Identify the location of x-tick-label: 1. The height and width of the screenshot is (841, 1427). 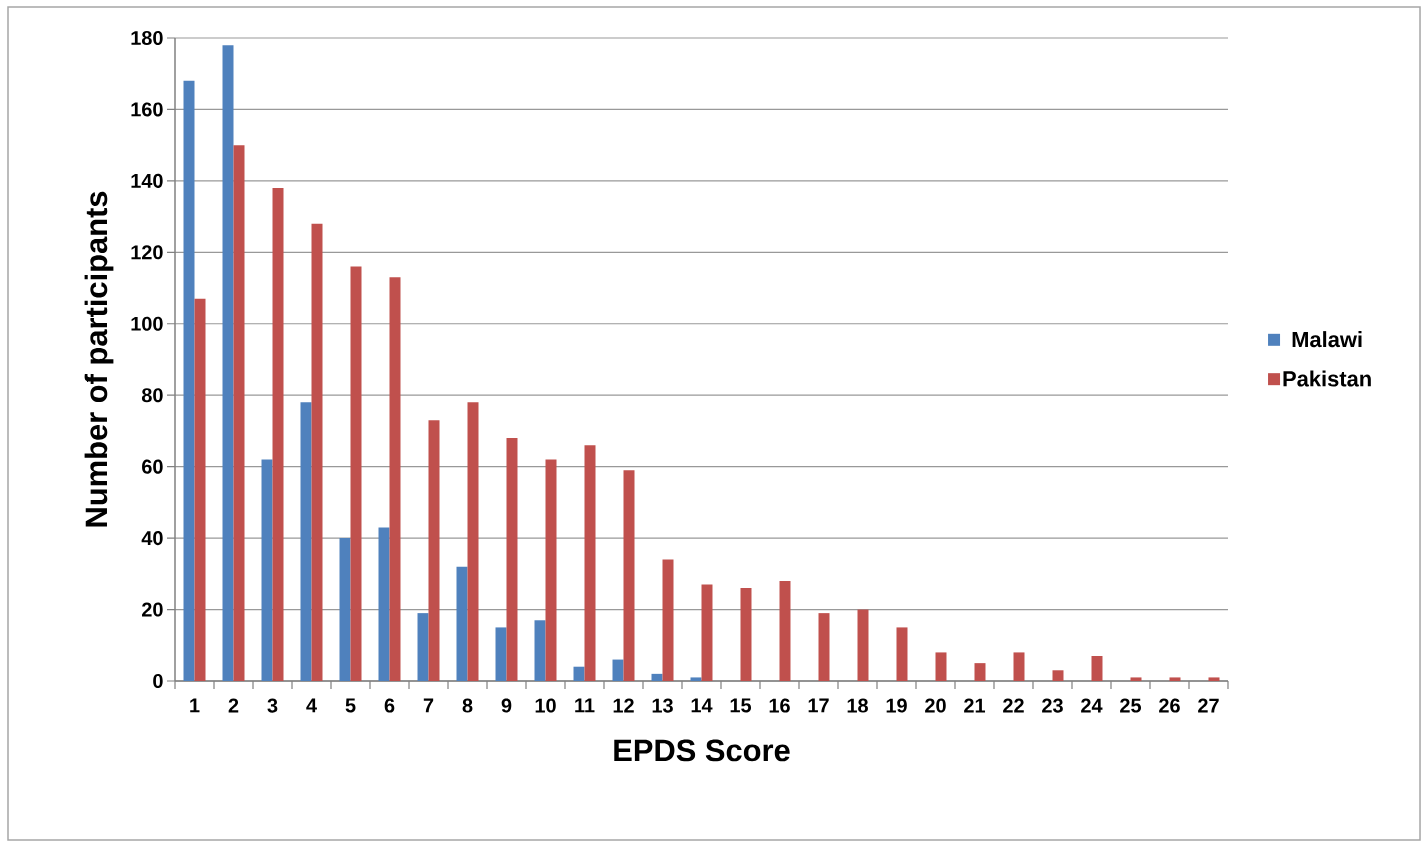
(195, 705).